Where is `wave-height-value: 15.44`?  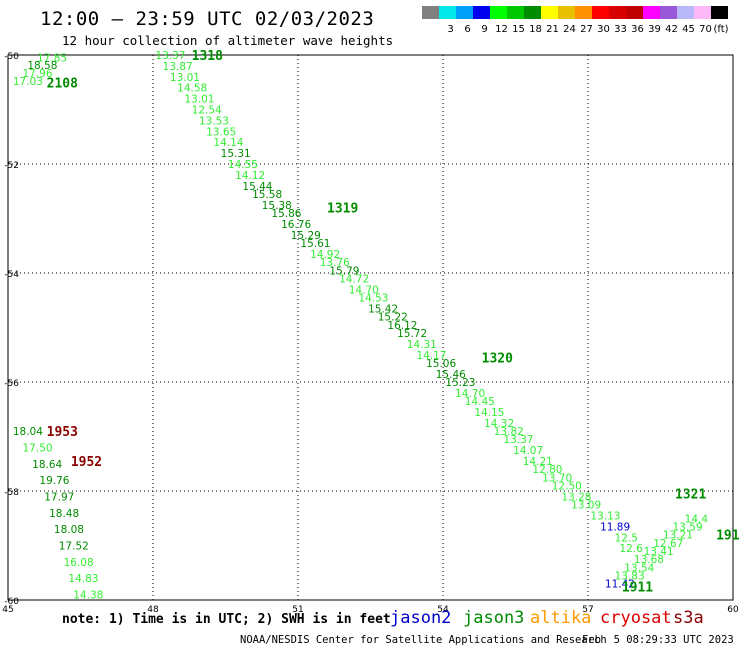 wave-height-value: 15.44 is located at coordinates (257, 187).